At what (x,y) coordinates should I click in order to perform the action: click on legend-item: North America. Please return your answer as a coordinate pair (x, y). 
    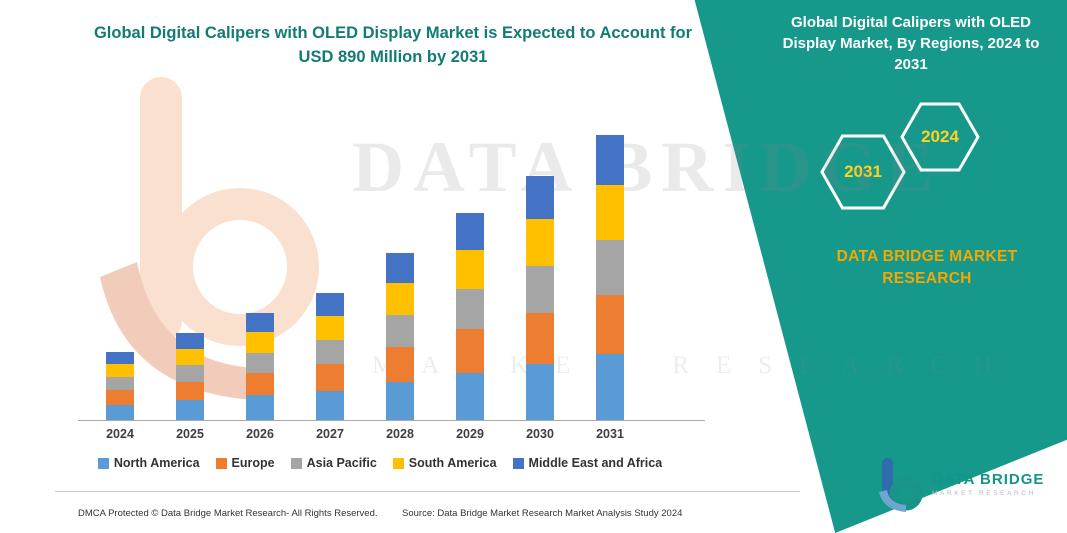
    Looking at the image, I should click on (148, 463).